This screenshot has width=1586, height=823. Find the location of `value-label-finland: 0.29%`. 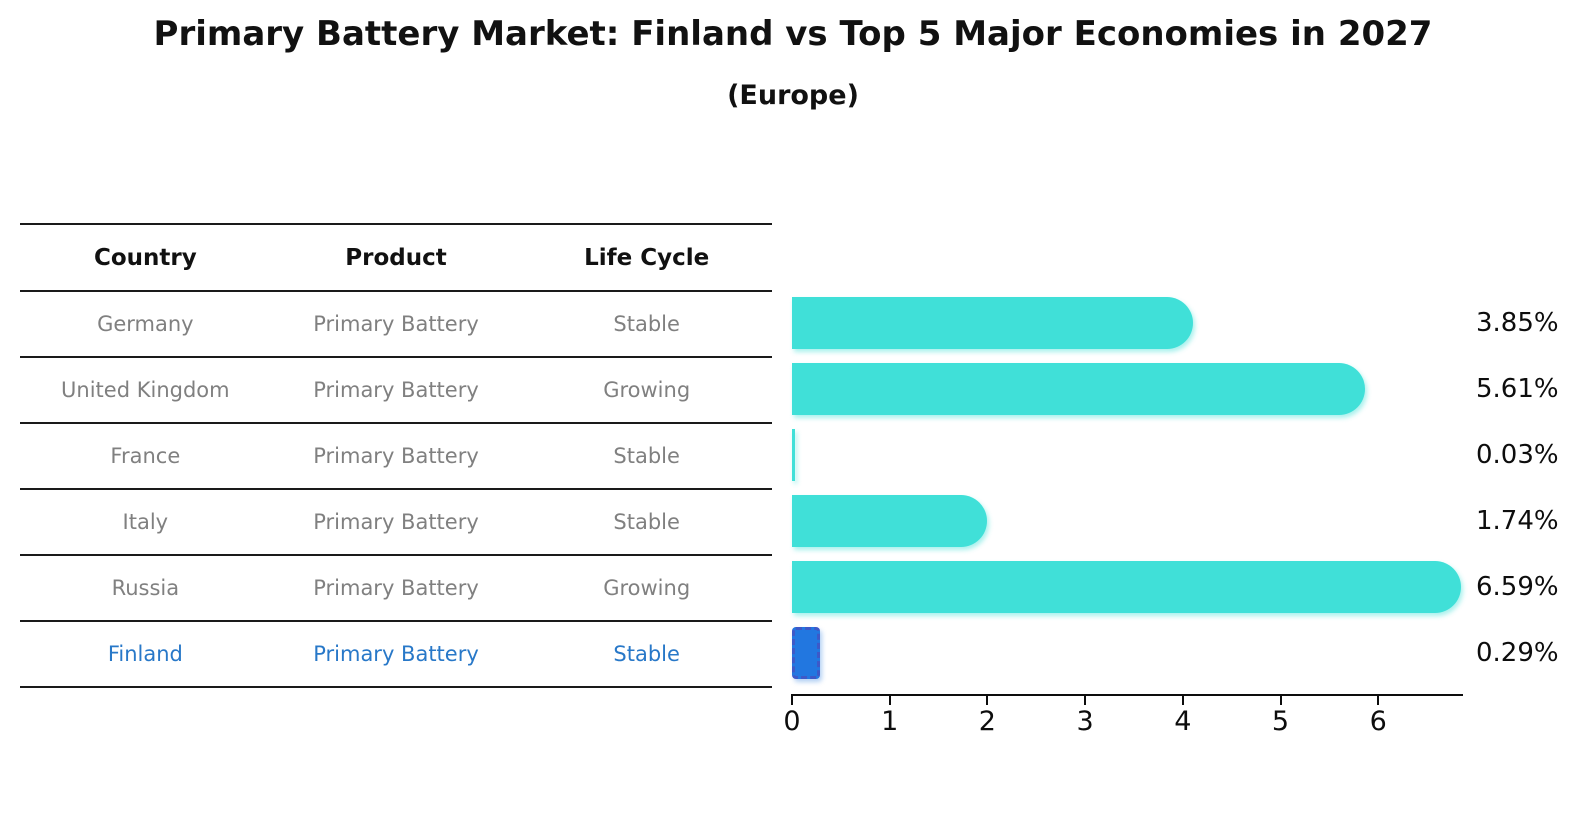

value-label-finland: 0.29% is located at coordinates (1517, 653).